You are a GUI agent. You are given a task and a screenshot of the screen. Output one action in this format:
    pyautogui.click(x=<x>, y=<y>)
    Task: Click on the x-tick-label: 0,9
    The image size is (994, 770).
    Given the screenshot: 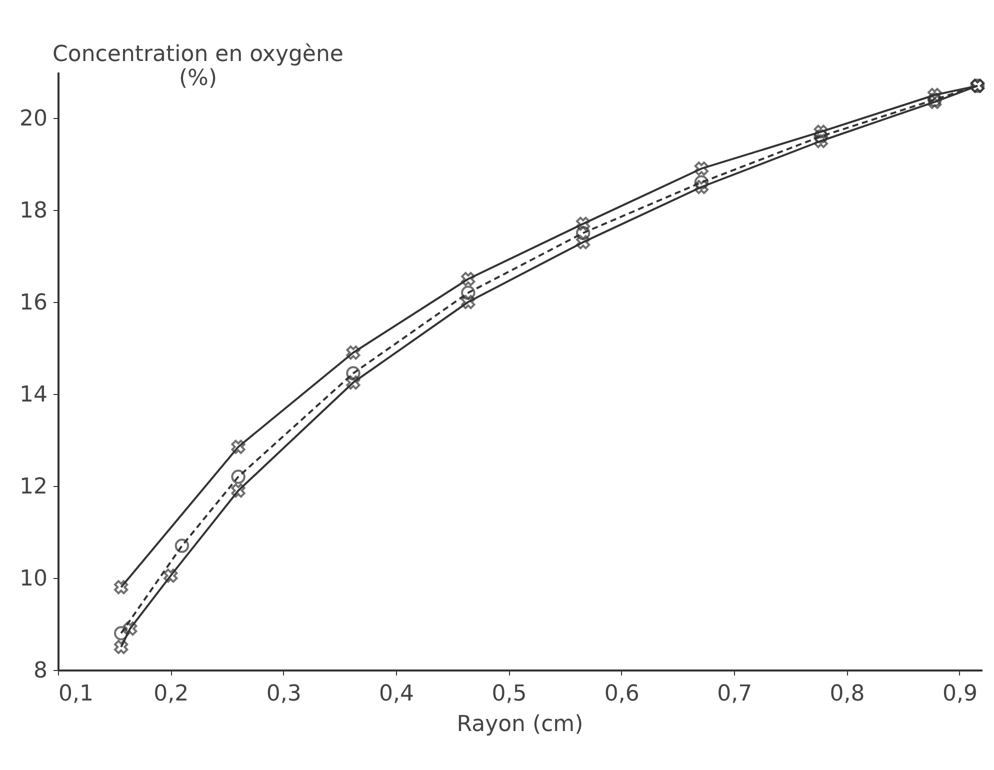 What is the action you would take?
    pyautogui.click(x=960, y=694)
    